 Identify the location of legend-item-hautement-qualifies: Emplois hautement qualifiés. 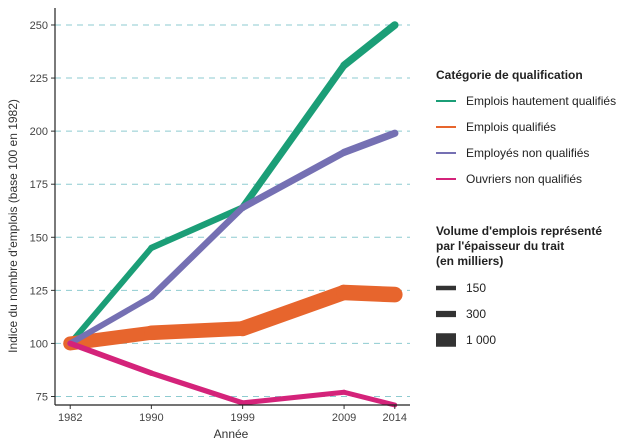
(526, 101).